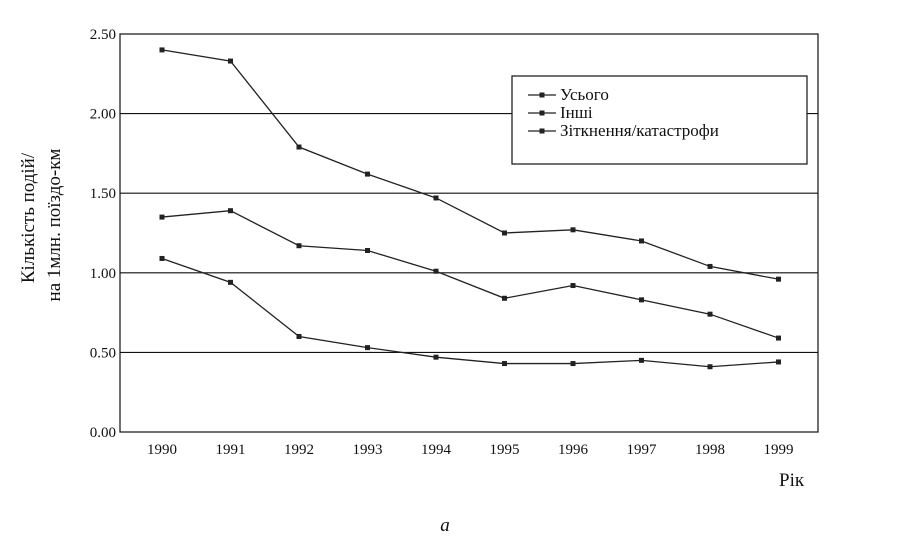 The height and width of the screenshot is (543, 918). What do you see at coordinates (103, 274) in the screenshot?
I see `y-tick-label: 1.00` at bounding box center [103, 274].